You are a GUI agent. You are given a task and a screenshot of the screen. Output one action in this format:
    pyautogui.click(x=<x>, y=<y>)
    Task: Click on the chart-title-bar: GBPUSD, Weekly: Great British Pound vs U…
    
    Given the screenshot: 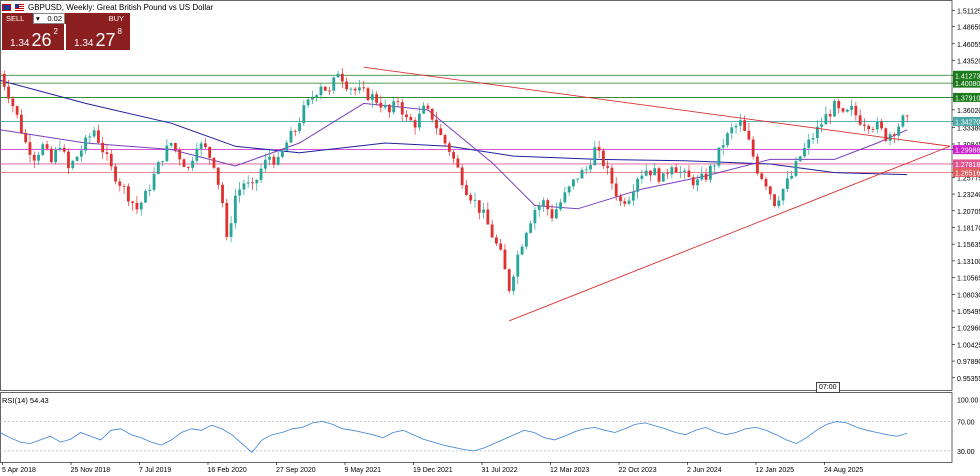 What is the action you would take?
    pyautogui.click(x=107, y=7)
    